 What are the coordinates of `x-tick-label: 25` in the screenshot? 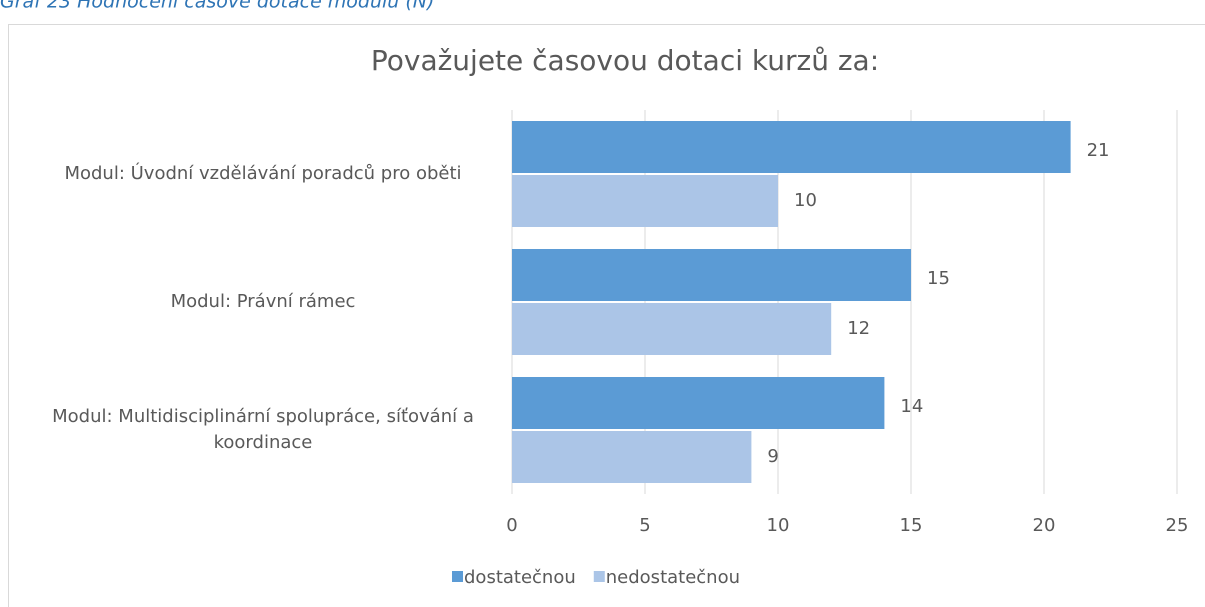 It's located at (1177, 525).